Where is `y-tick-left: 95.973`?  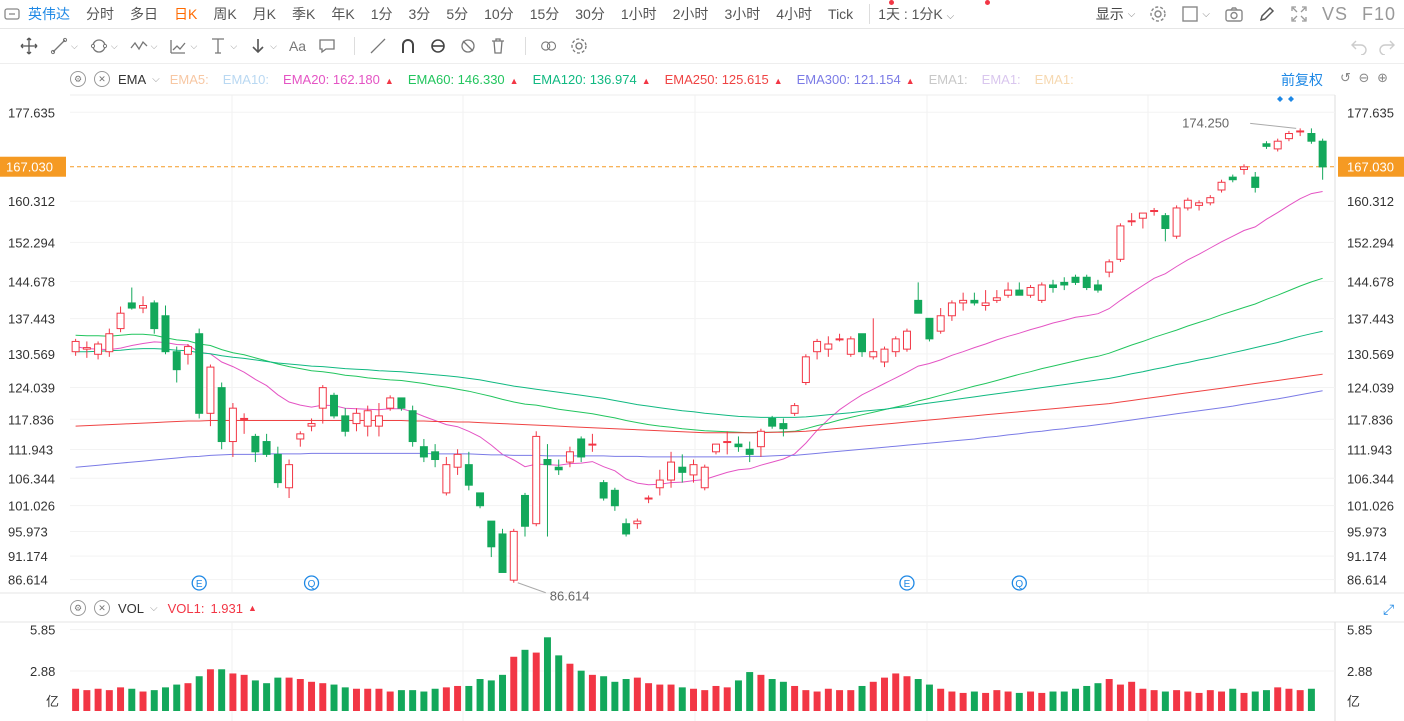
y-tick-left: 95.973 is located at coordinates (28, 532).